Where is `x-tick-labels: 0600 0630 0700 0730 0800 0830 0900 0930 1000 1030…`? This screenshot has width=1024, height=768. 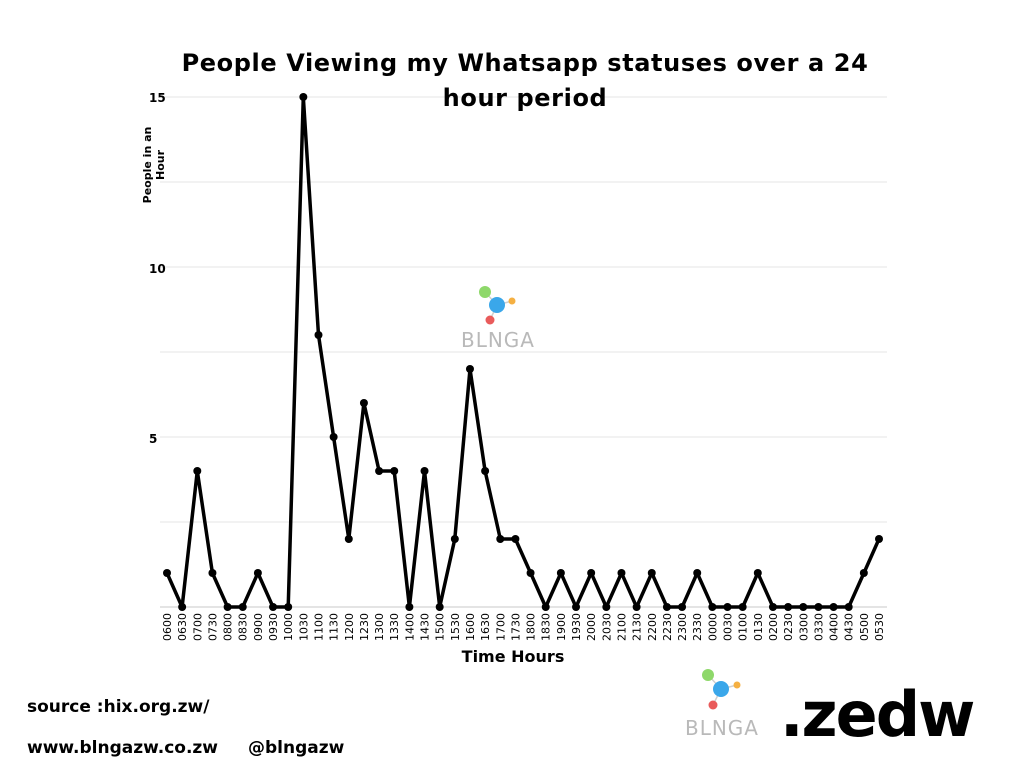
x-tick-labels: 0600 0630 0700 0730 0800 0830 0900 0930 1000 1030… is located at coordinates (523, 627).